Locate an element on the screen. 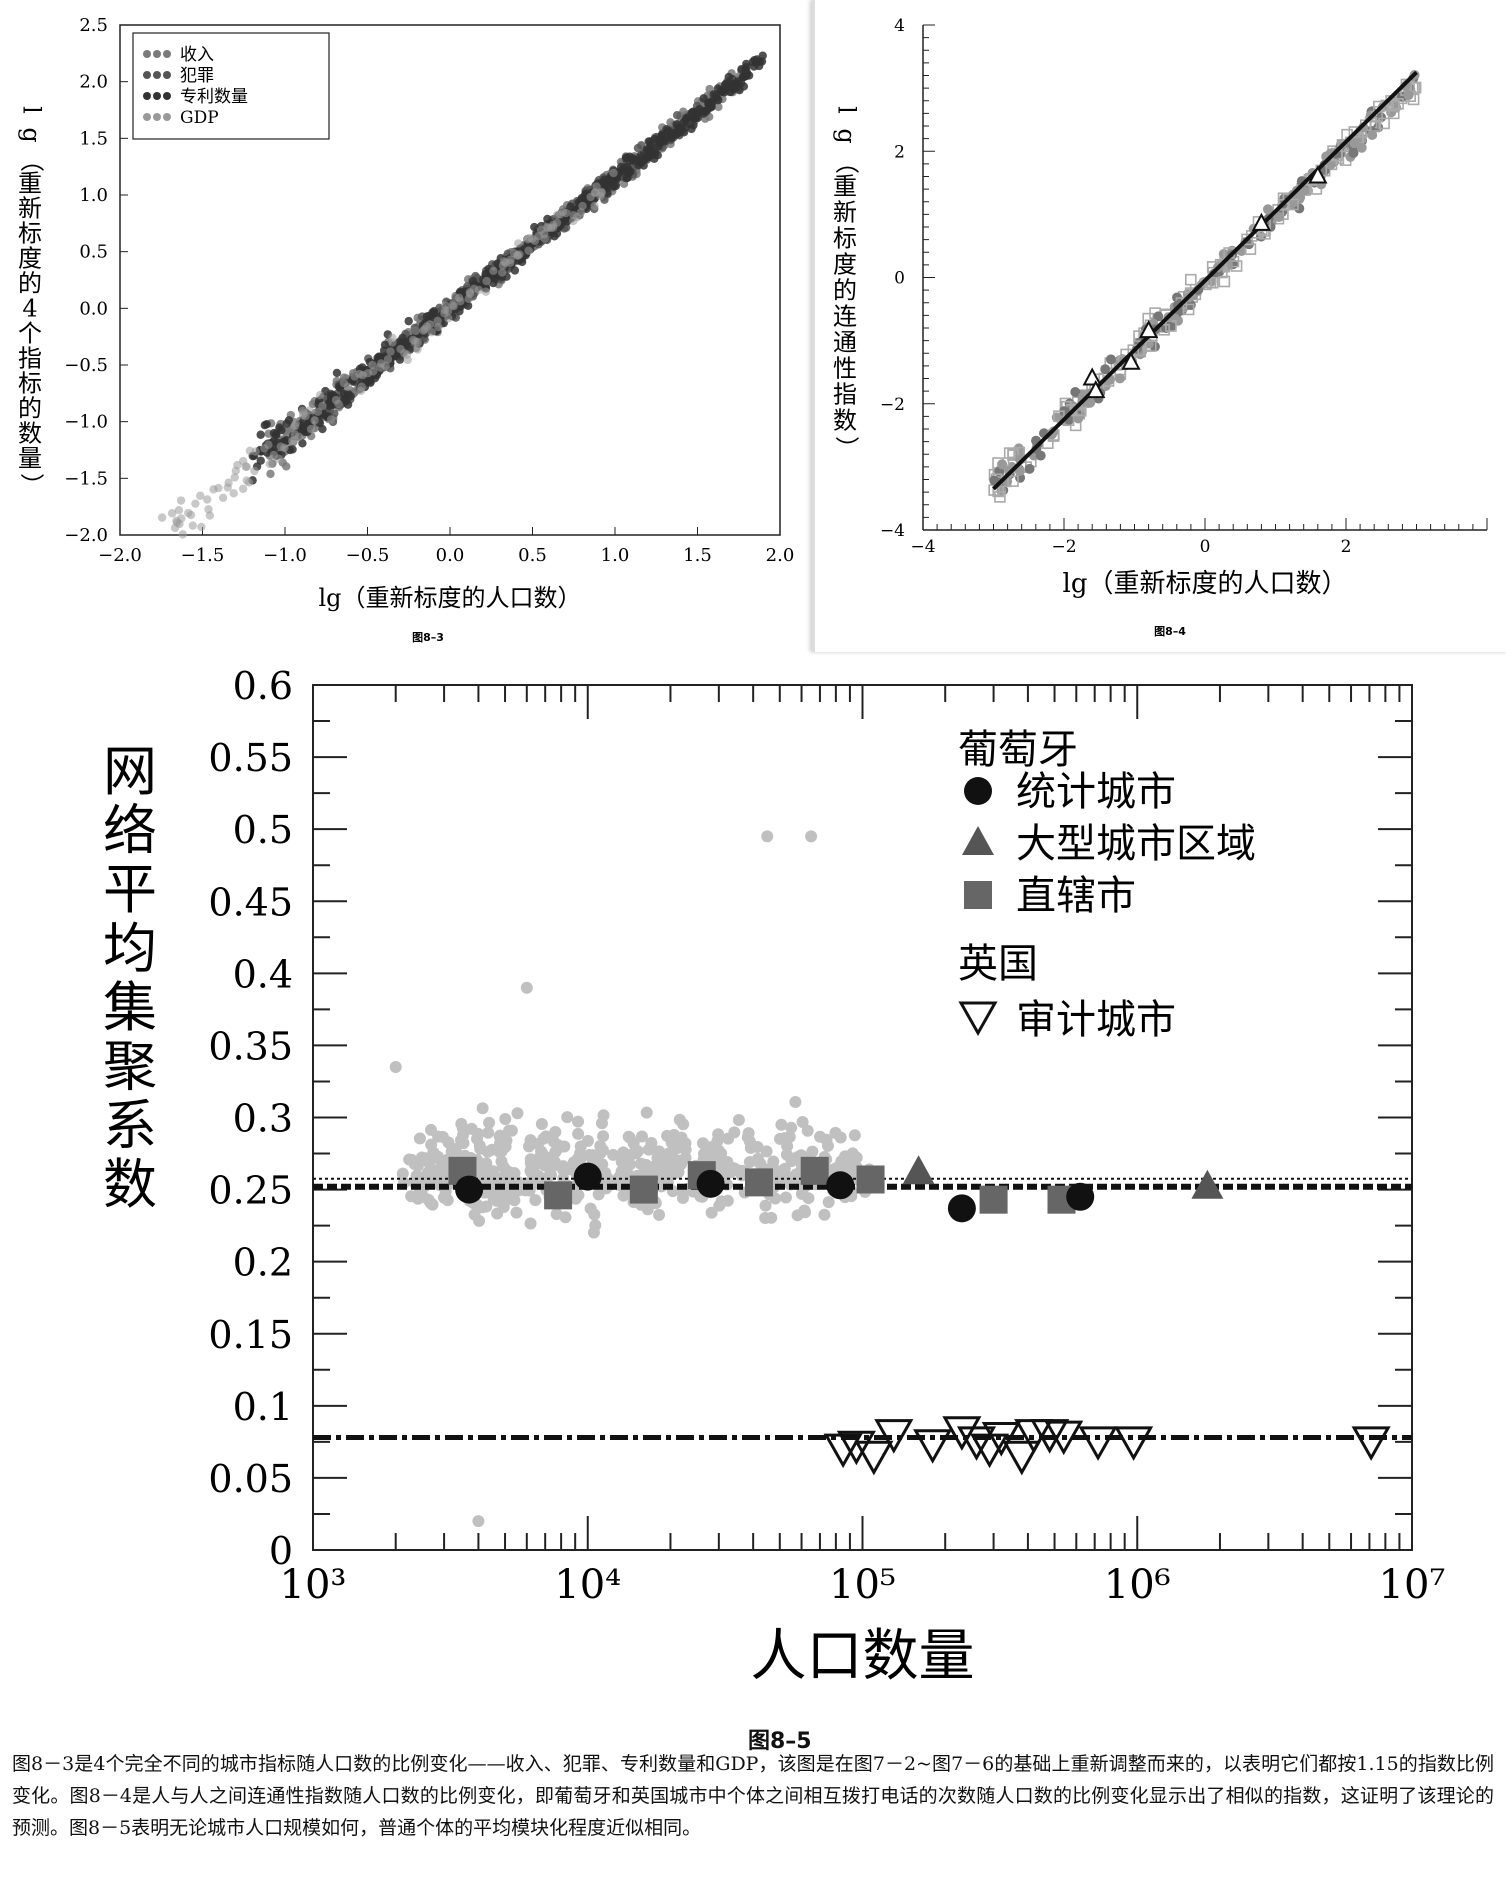  y-tick-label: 0 is located at coordinates (899, 279).